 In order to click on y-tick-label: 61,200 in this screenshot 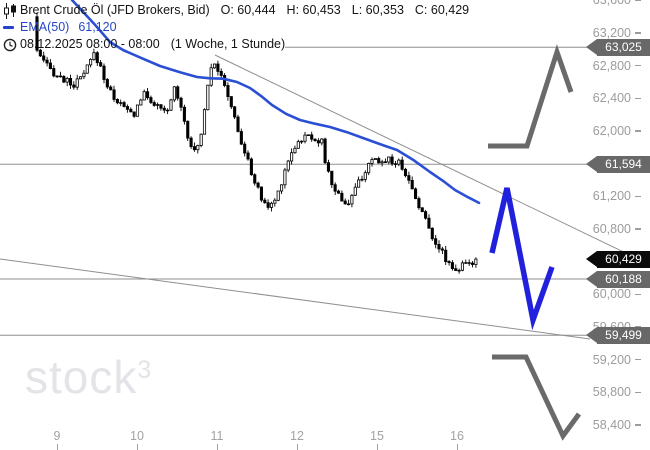, I will do `click(611, 196)`.